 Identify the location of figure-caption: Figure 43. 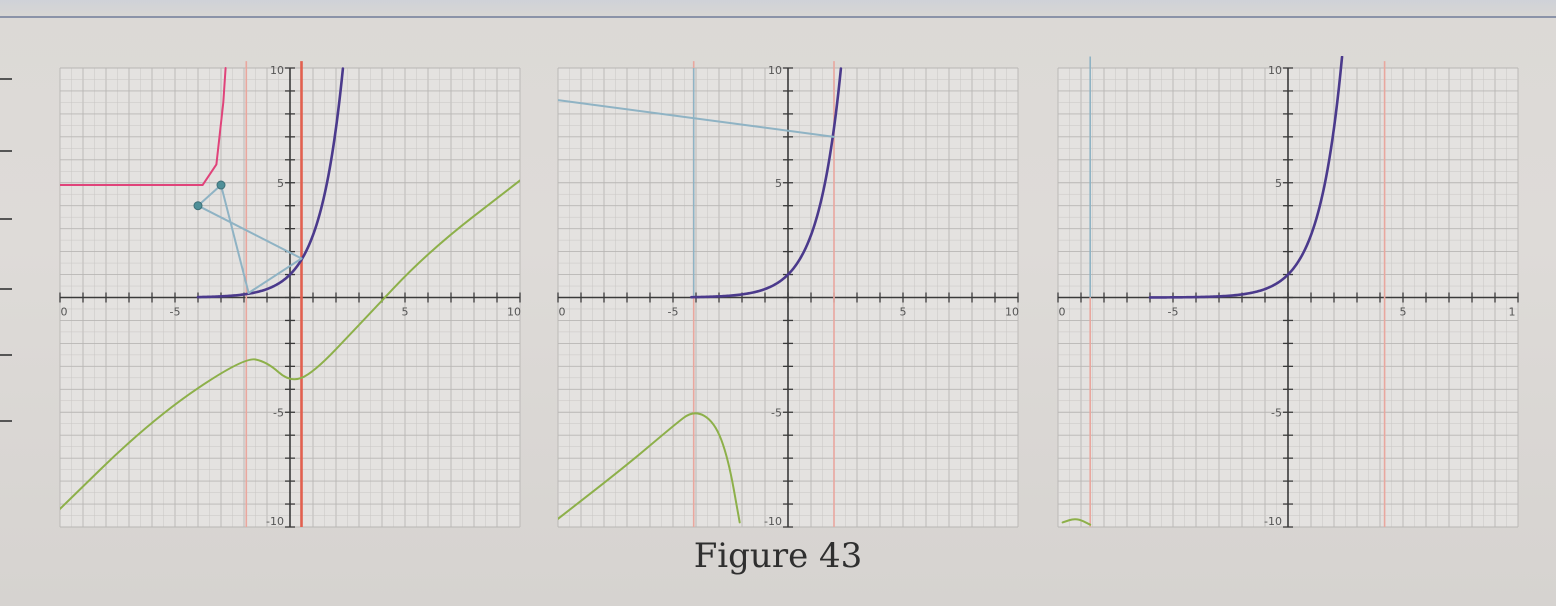
(778, 556).